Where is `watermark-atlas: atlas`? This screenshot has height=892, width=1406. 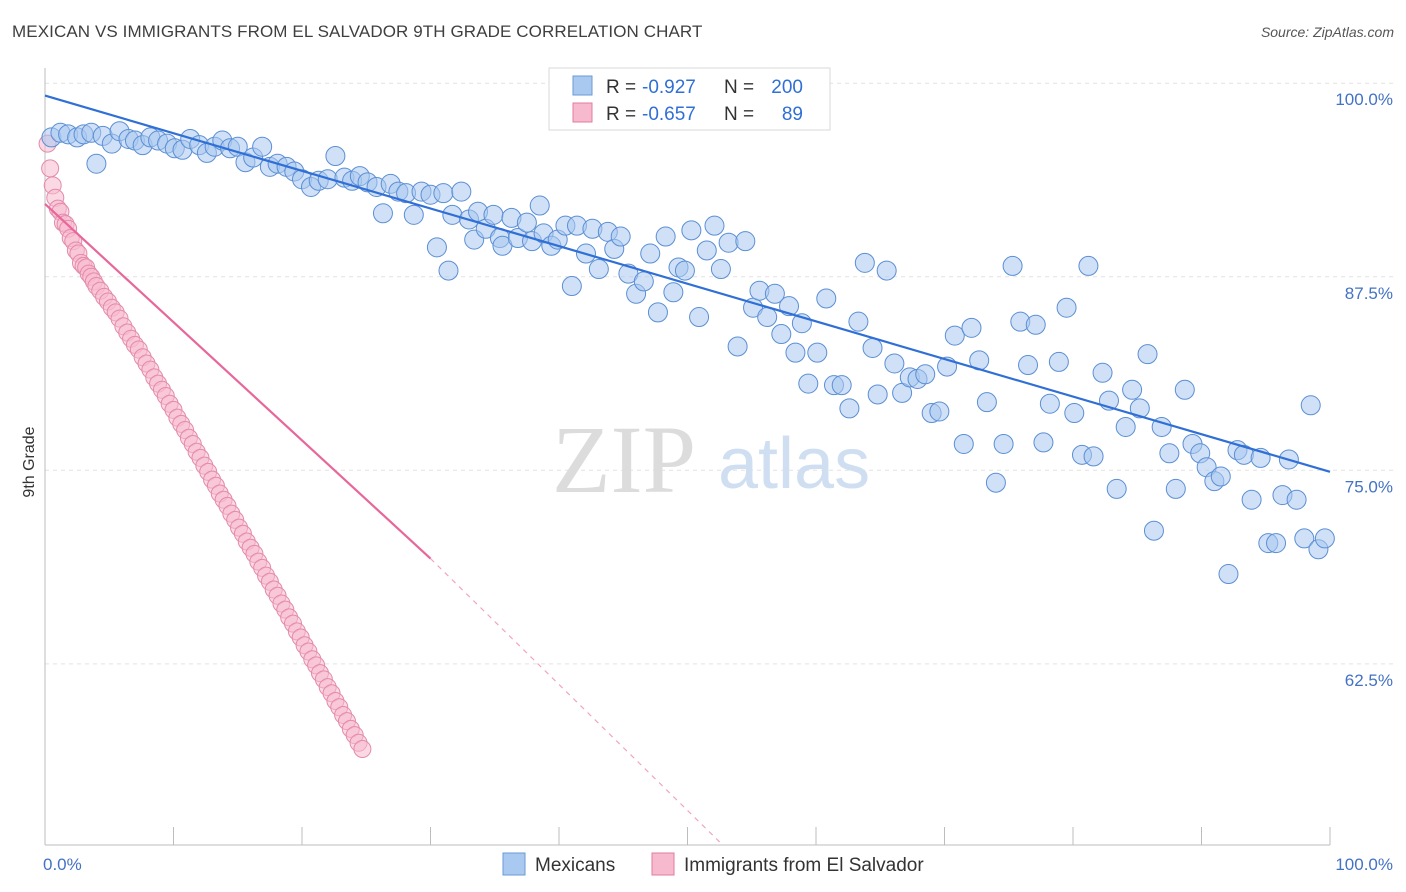
watermark-atlas: atlas is located at coordinates (794, 464).